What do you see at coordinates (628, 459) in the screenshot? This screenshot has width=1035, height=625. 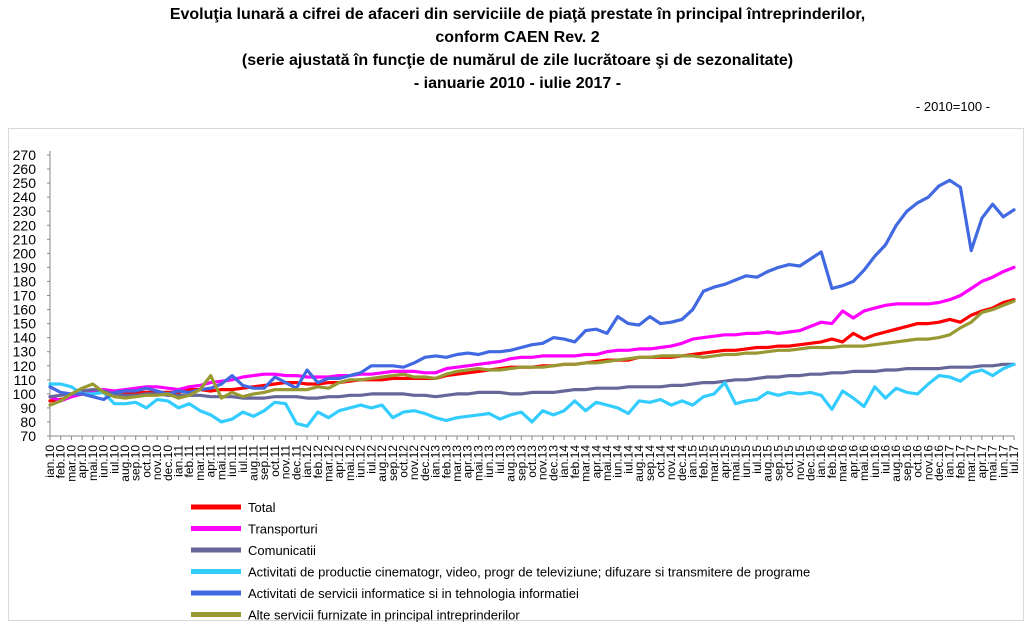 I see `x-tick-label: iul.14` at bounding box center [628, 459].